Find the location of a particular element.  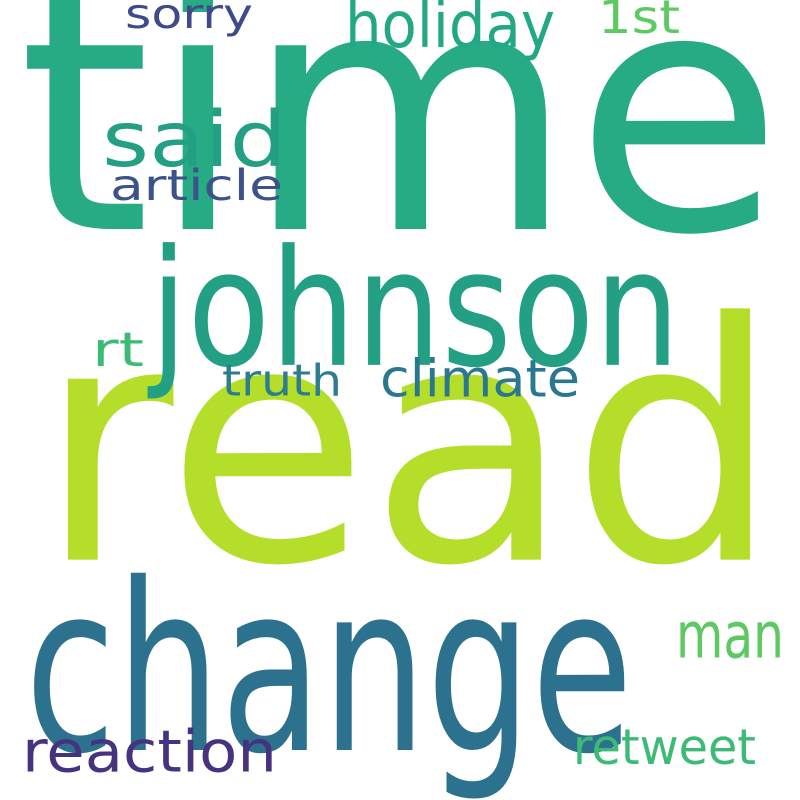

word-retweet: retweet is located at coordinates (664, 748).